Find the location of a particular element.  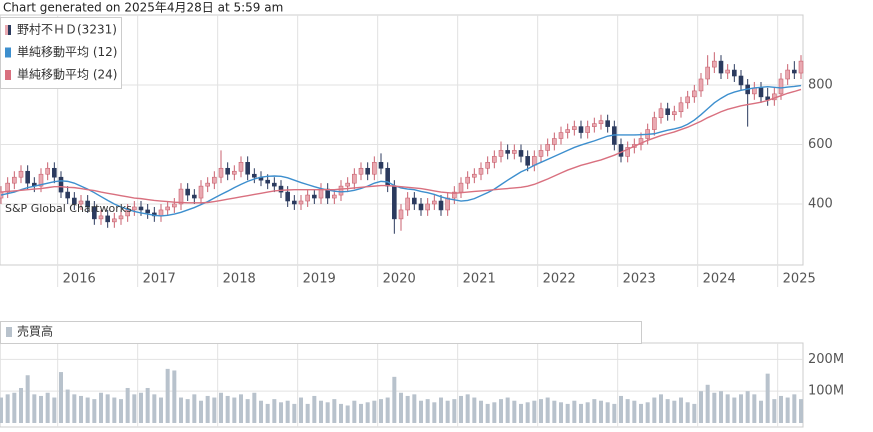

legend-label: 野村不ＨＤ(3231) is located at coordinates (67, 30).